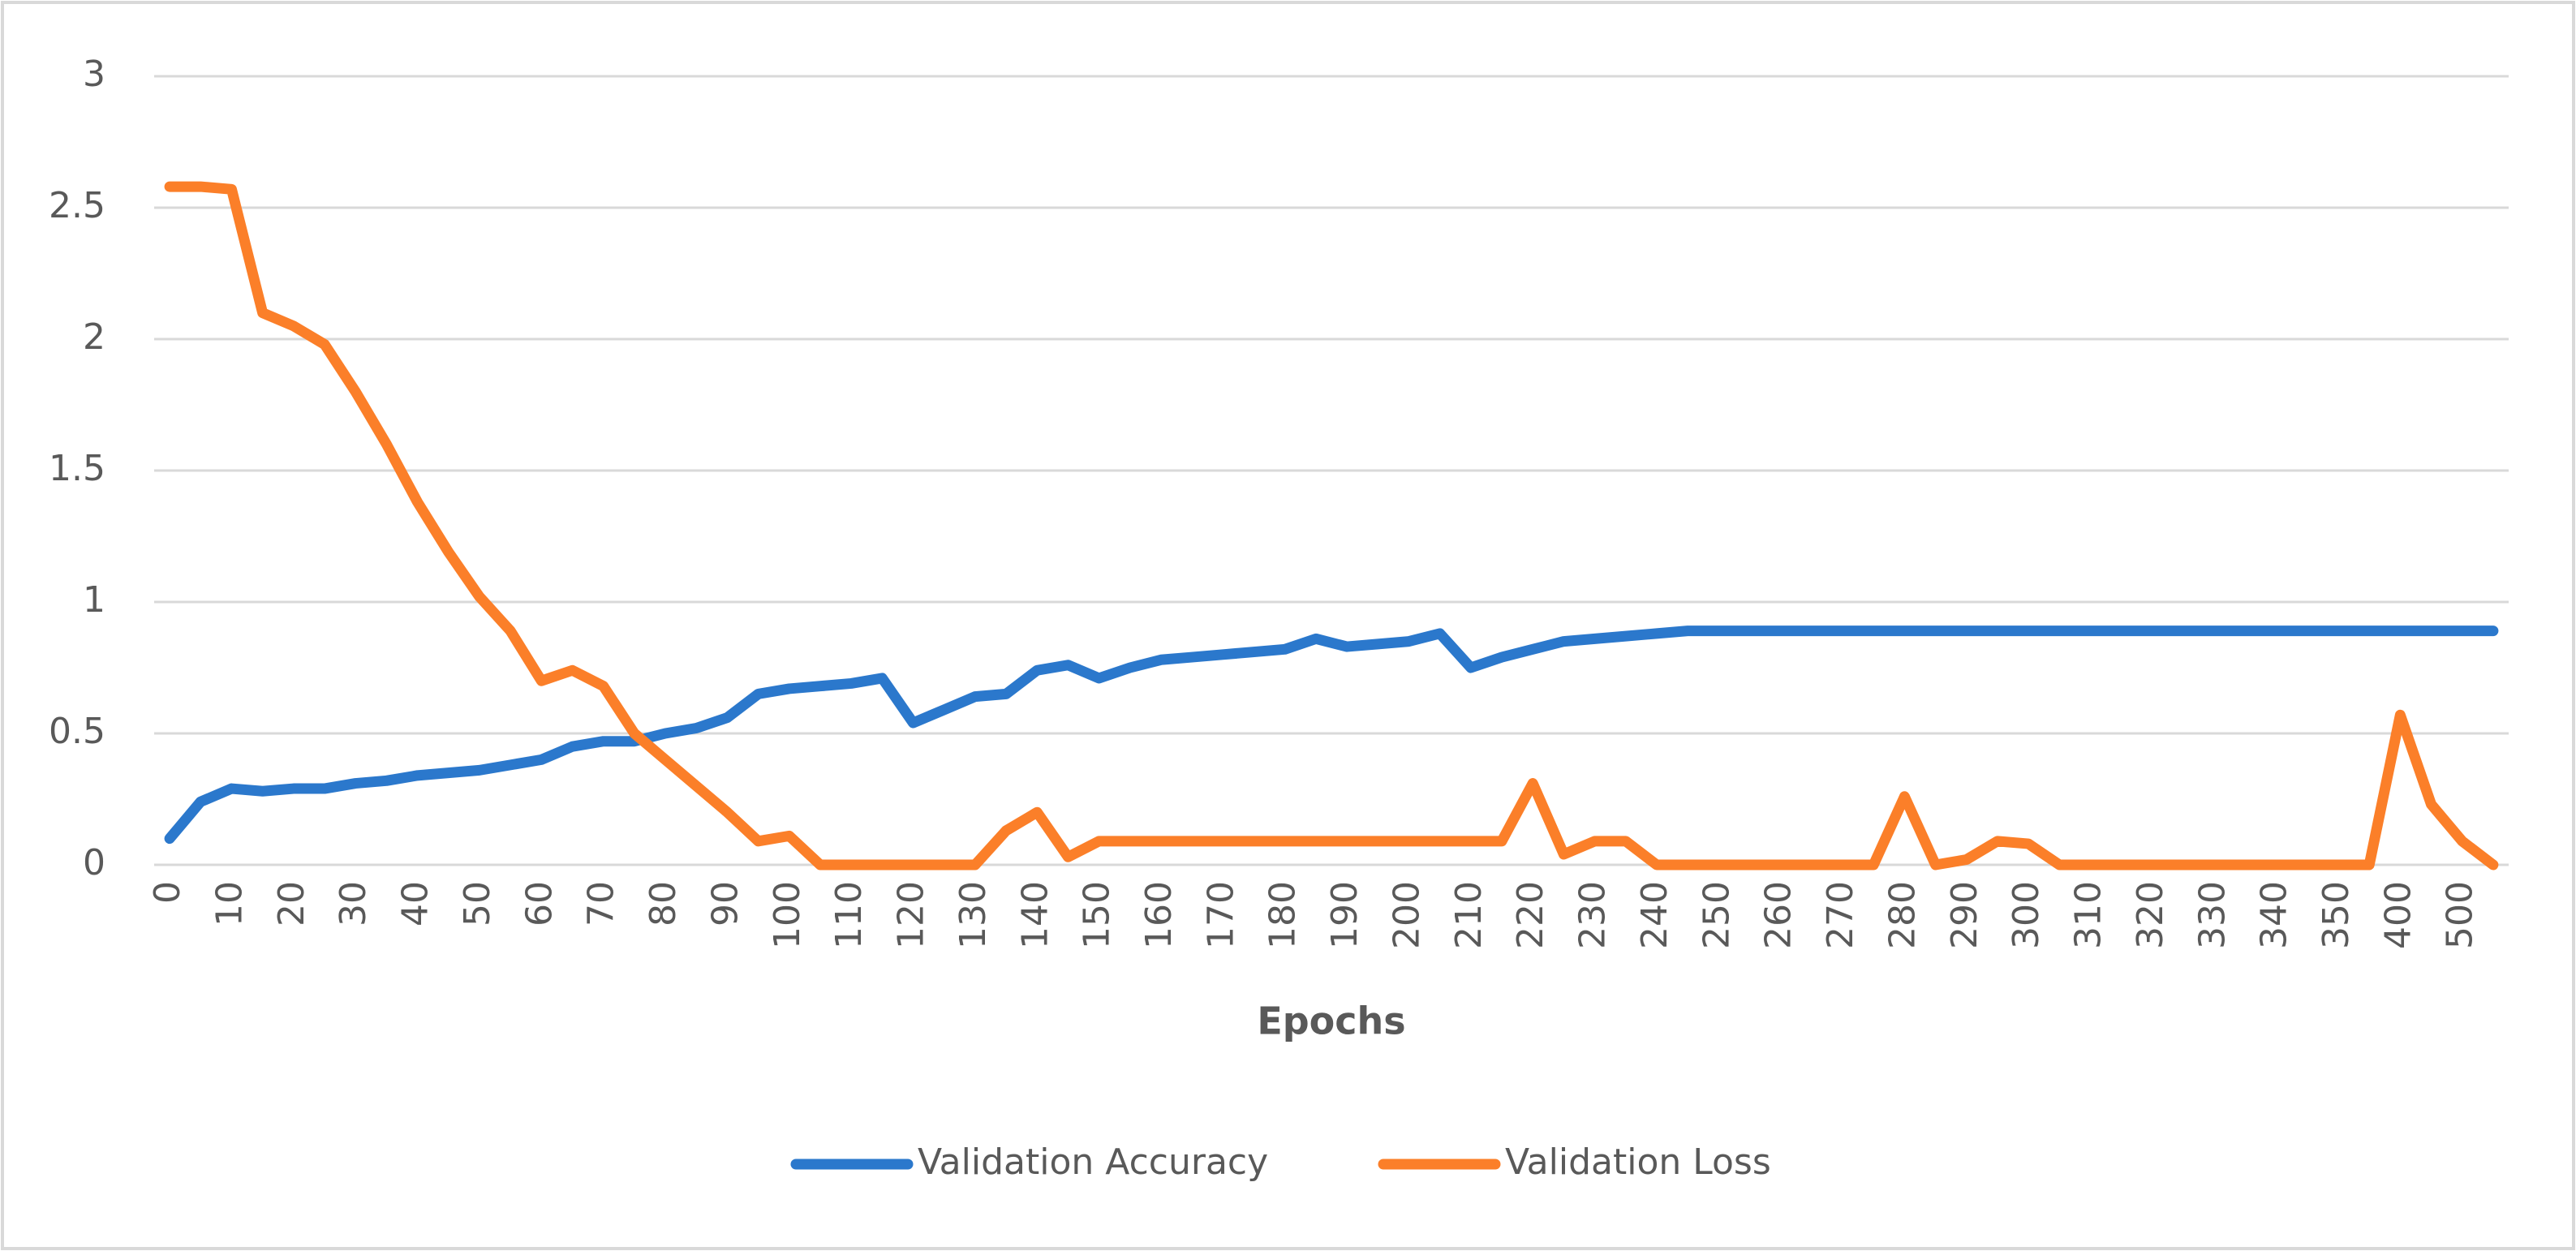 The width and height of the screenshot is (2576, 1251). What do you see at coordinates (77, 469) in the screenshot?
I see `y-tick-label: 1.5` at bounding box center [77, 469].